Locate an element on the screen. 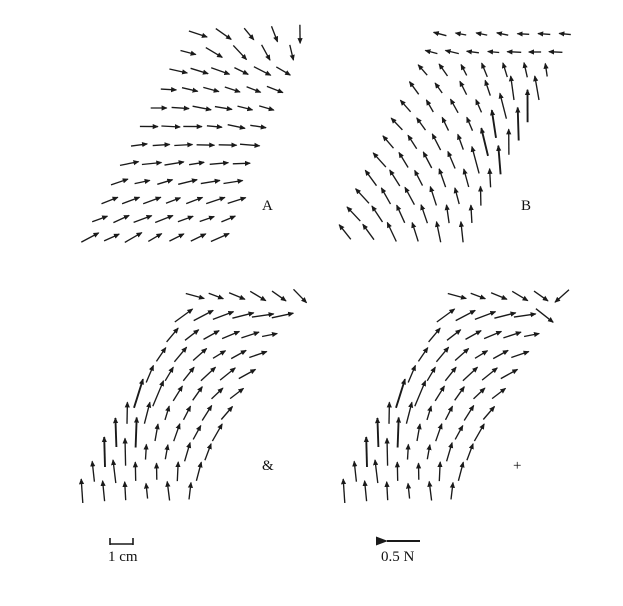 This screenshot has width=623, height=606. length-scale-bar is located at coordinates (121, 541).